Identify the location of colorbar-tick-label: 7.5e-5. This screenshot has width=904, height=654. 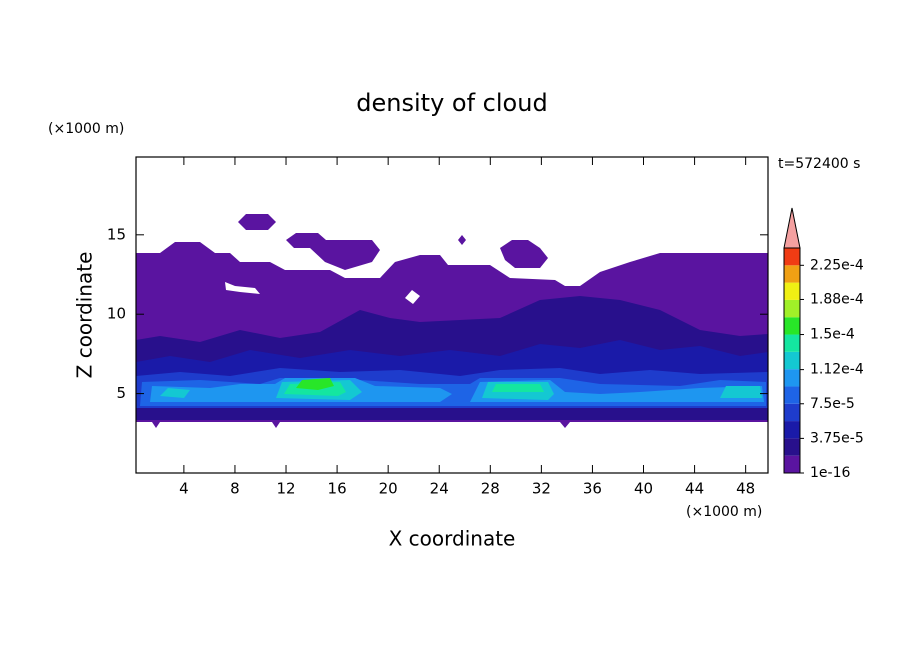
(832, 404).